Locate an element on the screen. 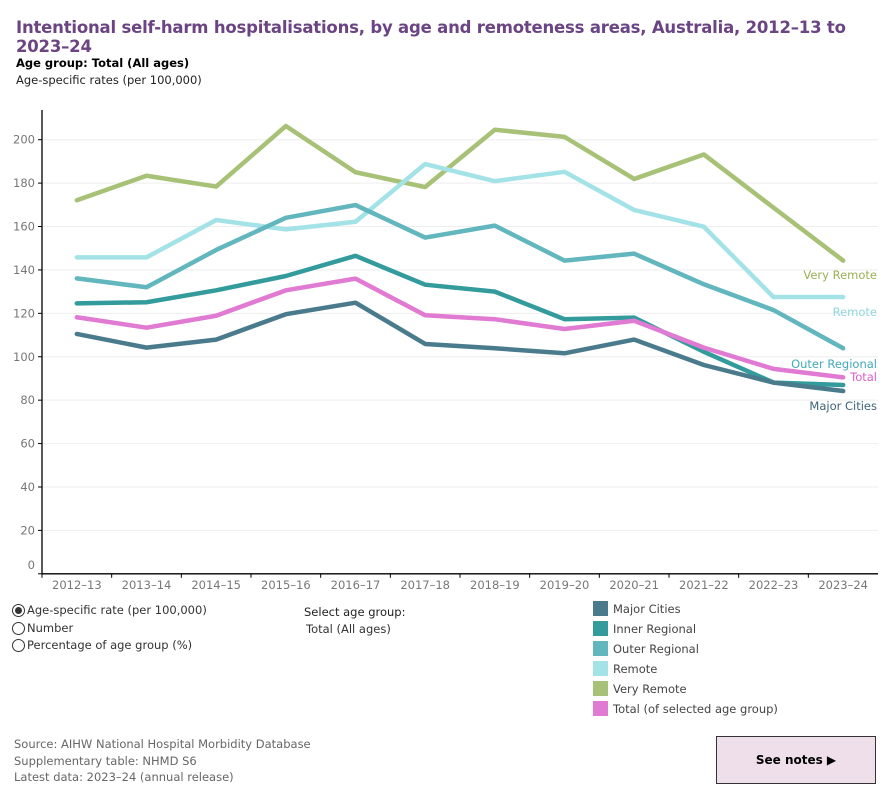 The width and height of the screenshot is (890, 798). series-end-label: Major Cities is located at coordinates (843, 406).